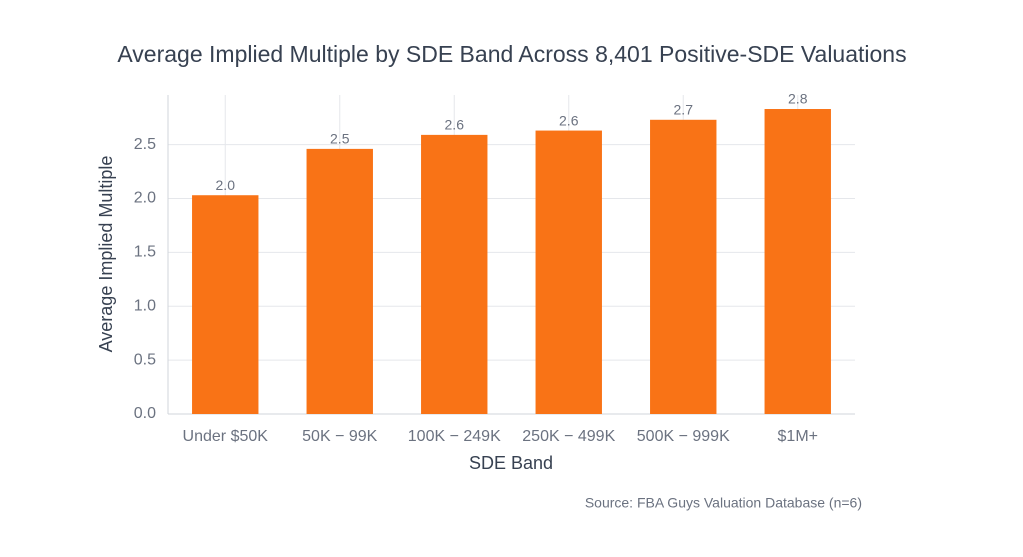 The width and height of the screenshot is (1023, 557). I want to click on y-tick-label: 2.0, so click(145, 198).